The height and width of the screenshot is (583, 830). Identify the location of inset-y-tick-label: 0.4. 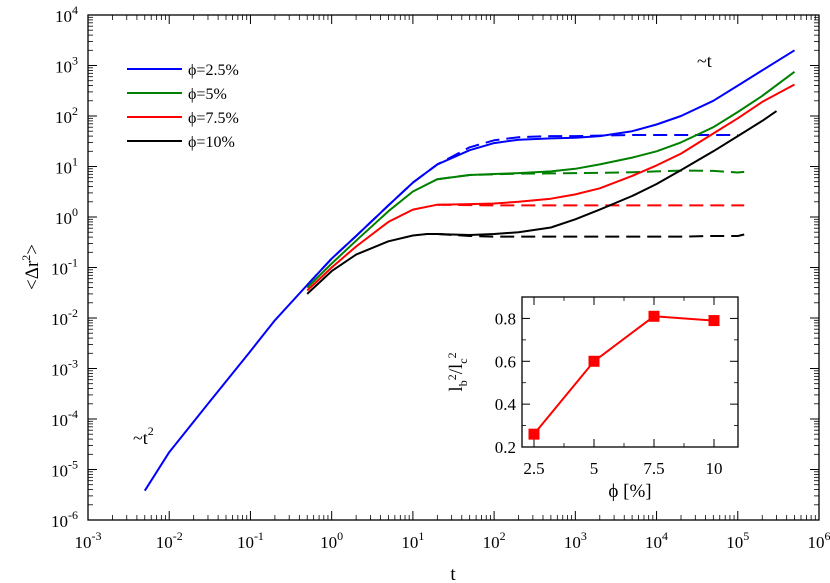
(506, 404).